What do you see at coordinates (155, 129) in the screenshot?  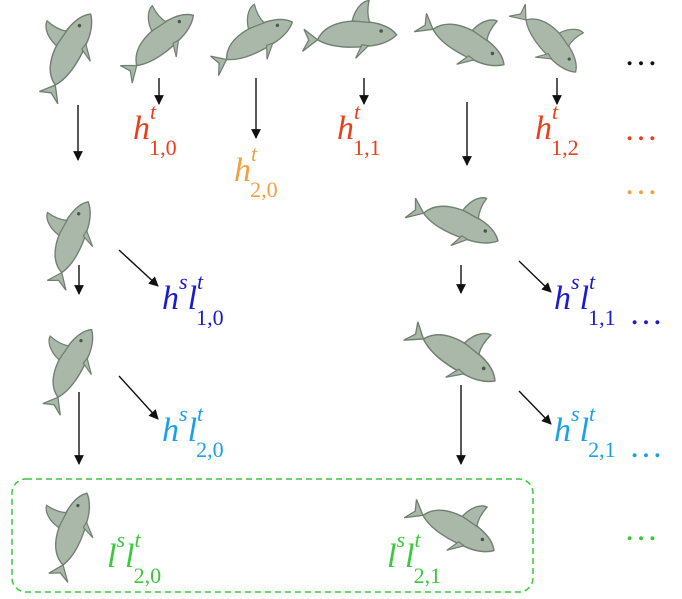 I see `label-h-1-0: ht1,0` at bounding box center [155, 129].